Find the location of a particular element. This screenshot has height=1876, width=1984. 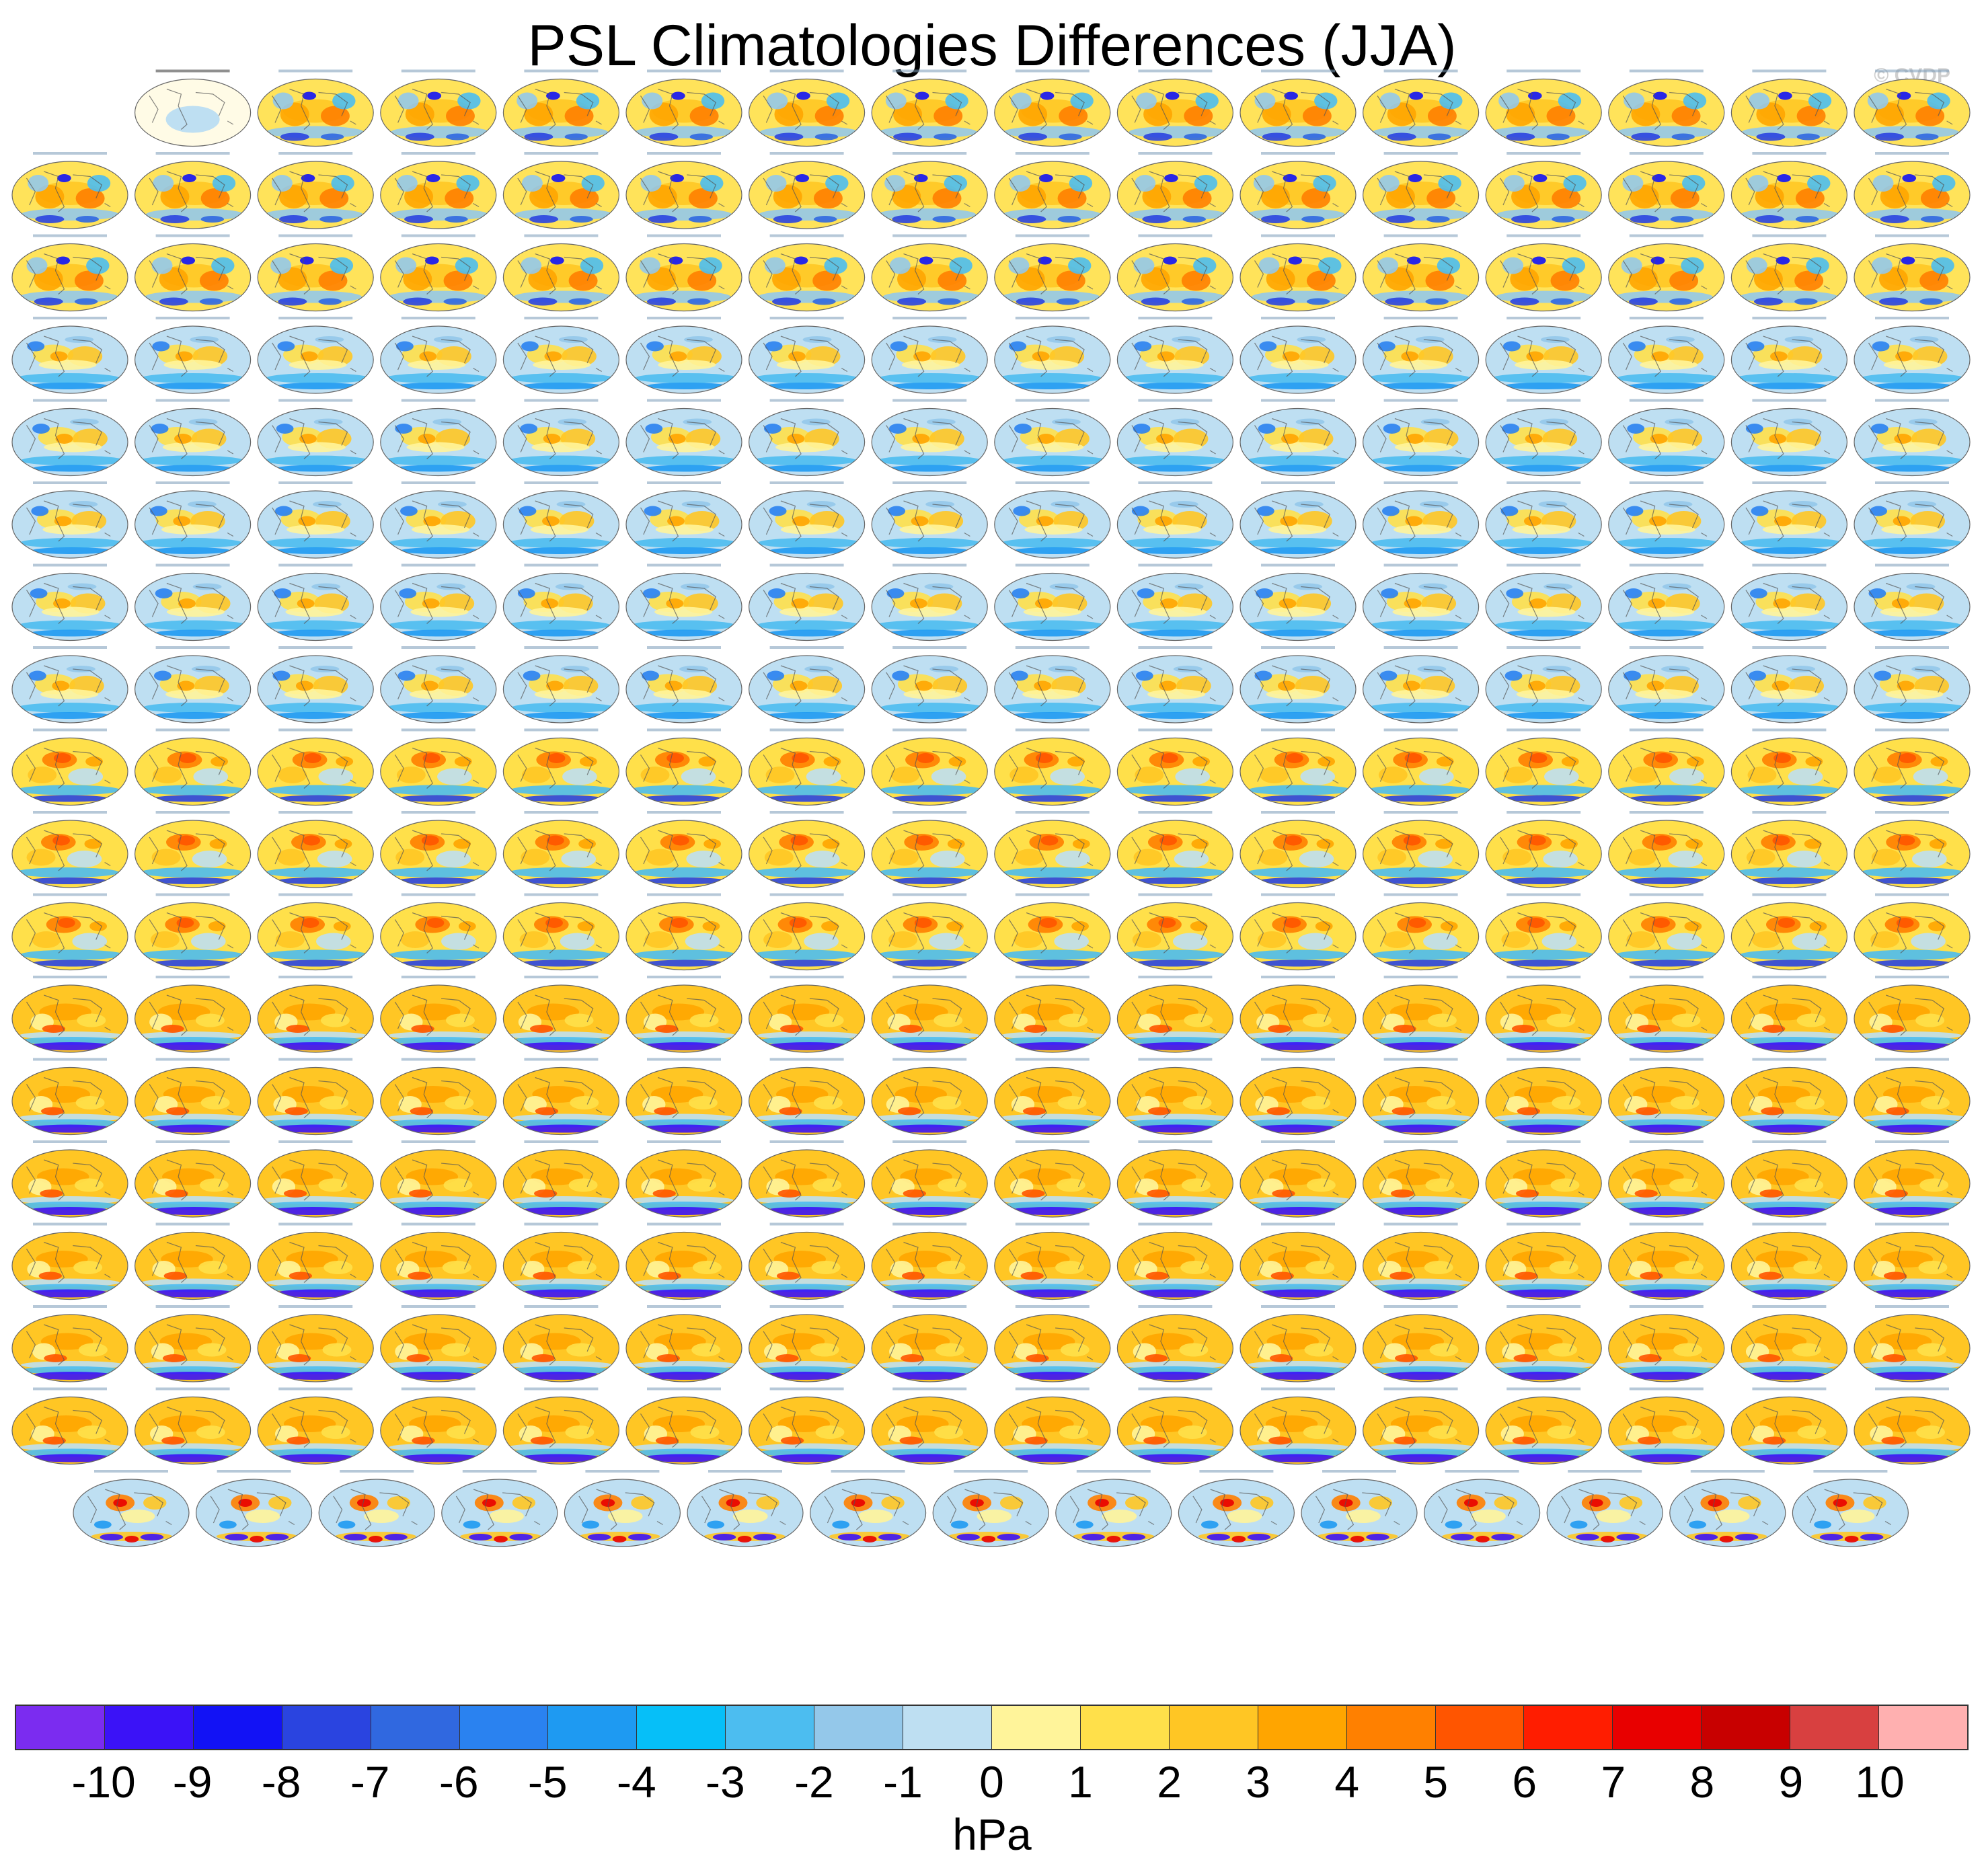

colorbar-tick-label: 7 is located at coordinates (1613, 1782).